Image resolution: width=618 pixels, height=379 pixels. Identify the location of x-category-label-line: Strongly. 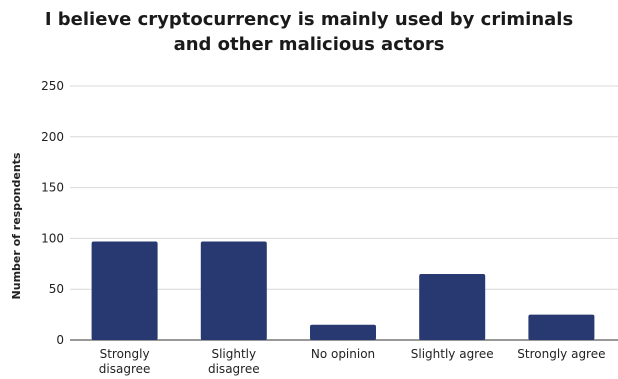
(125, 354).